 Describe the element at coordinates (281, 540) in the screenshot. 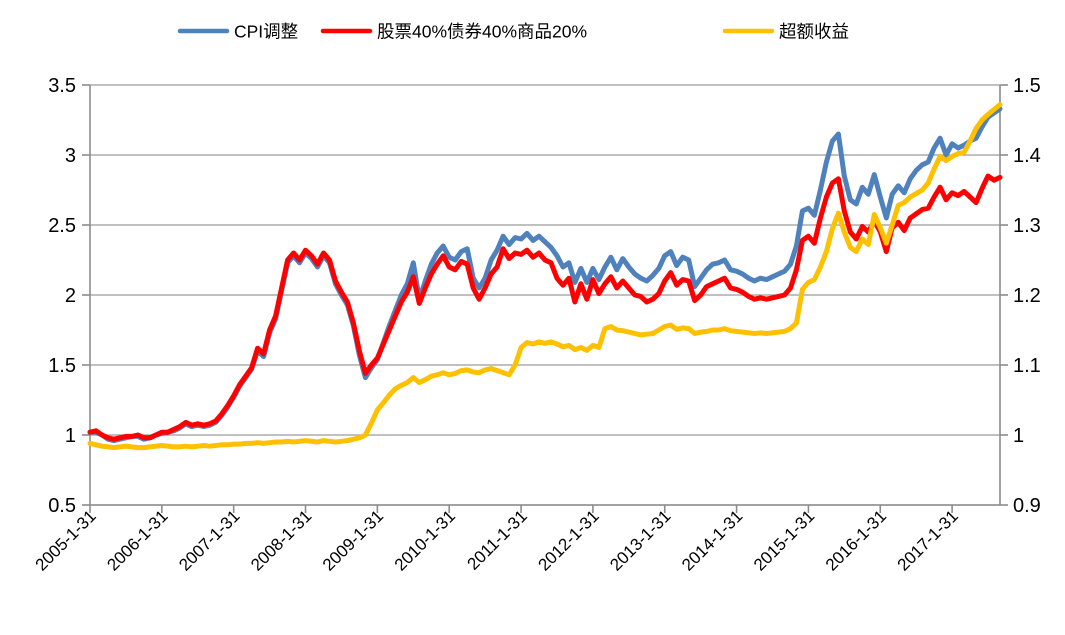

I see `x-axis-tick-label: 2008-1-31` at that location.